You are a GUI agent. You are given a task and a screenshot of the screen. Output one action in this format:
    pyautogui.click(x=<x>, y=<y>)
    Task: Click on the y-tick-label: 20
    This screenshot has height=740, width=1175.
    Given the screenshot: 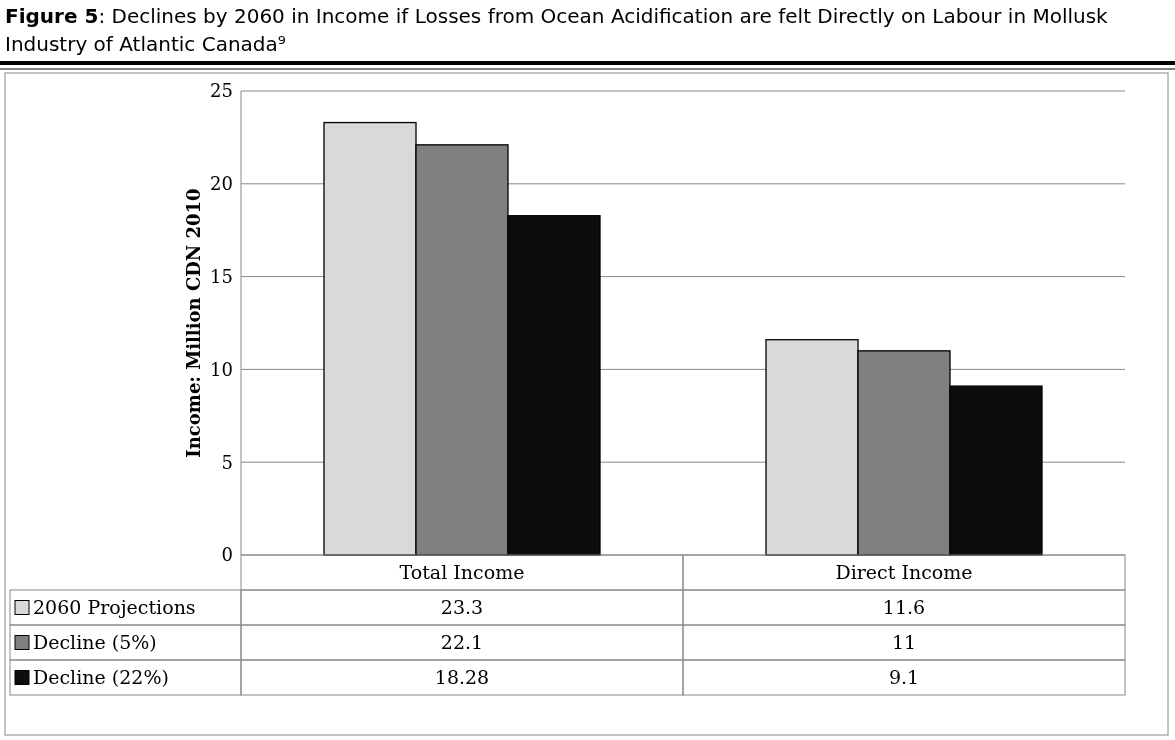 What is the action you would take?
    pyautogui.click(x=221, y=184)
    